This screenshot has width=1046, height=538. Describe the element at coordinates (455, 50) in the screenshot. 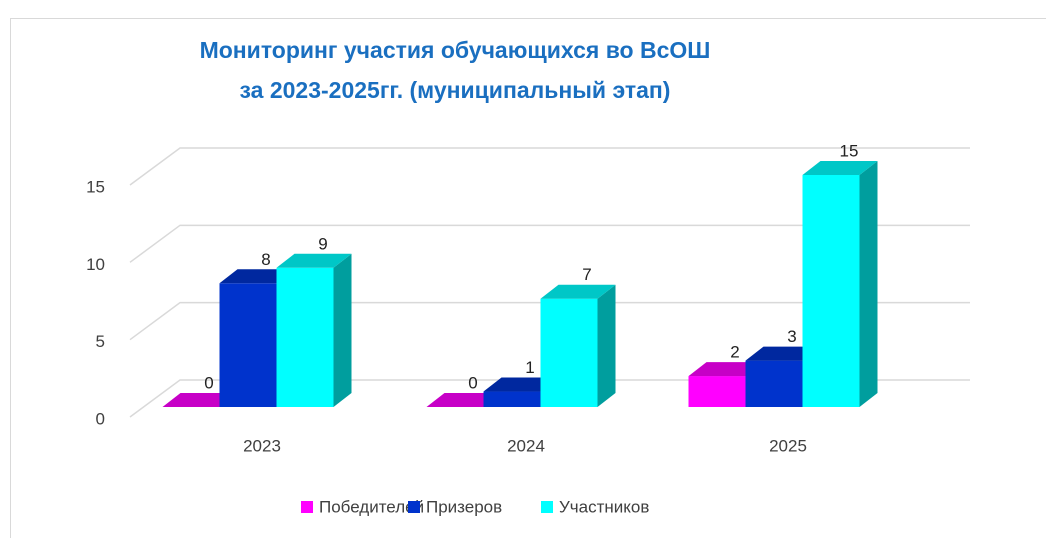

I see `chart-title: Мониторинг участия обучающихся во ВсОШ` at that location.